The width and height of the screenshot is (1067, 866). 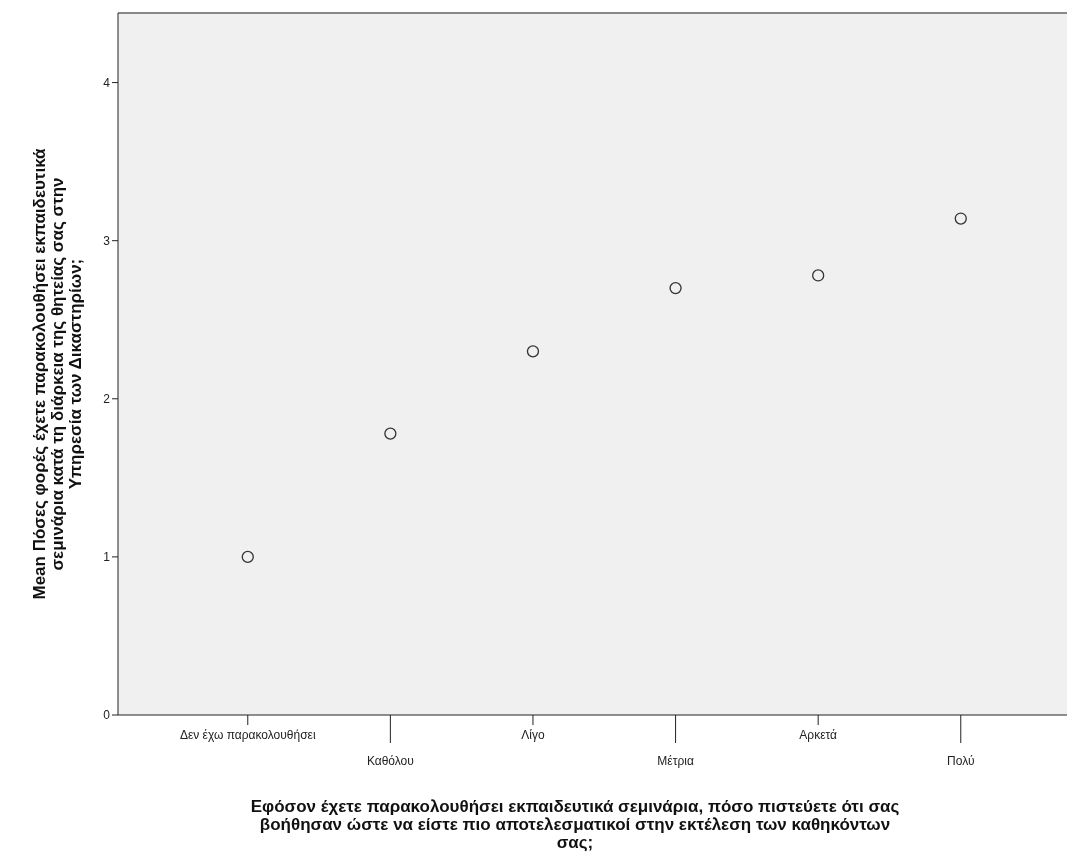 I want to click on x-tick-label: Καθόλου, so click(x=390, y=761).